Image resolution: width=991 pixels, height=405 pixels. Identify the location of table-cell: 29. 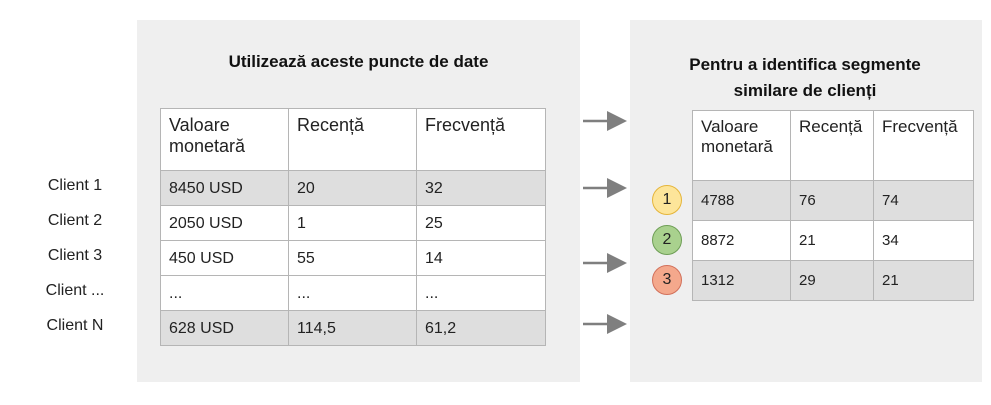
(832, 280).